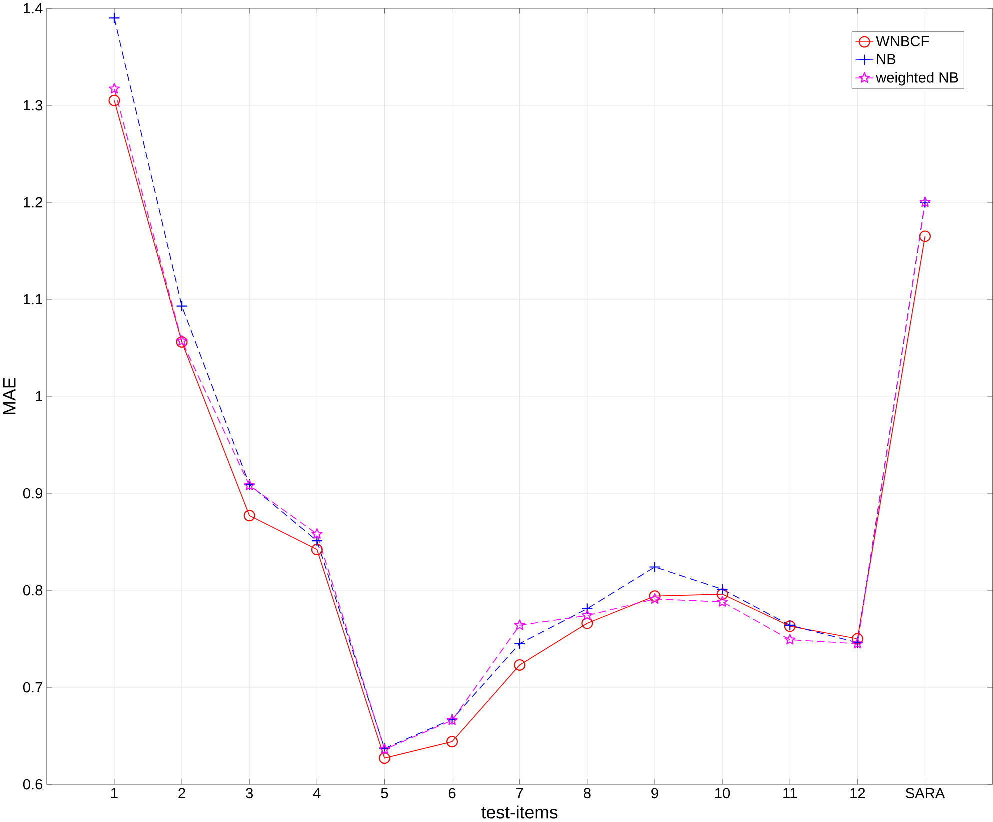 This screenshot has height=822, width=993. What do you see at coordinates (520, 812) in the screenshot?
I see `x-axis-title: test-items` at bounding box center [520, 812].